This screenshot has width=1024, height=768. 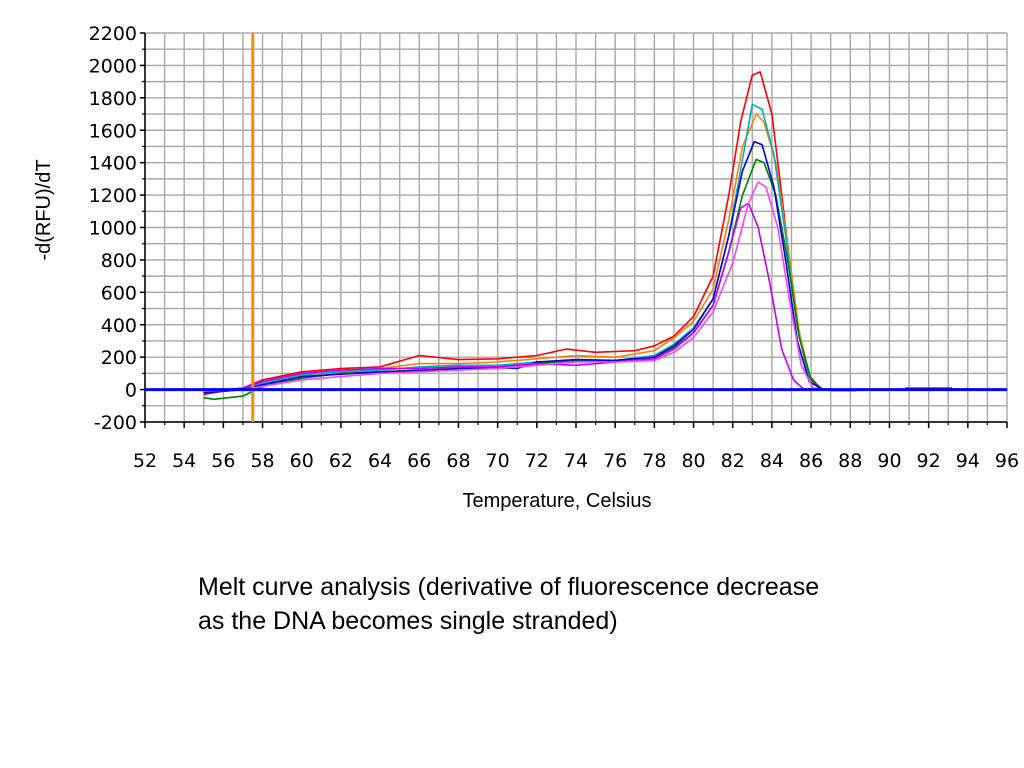 What do you see at coordinates (889, 461) in the screenshot?
I see `x-tick-label: 90` at bounding box center [889, 461].